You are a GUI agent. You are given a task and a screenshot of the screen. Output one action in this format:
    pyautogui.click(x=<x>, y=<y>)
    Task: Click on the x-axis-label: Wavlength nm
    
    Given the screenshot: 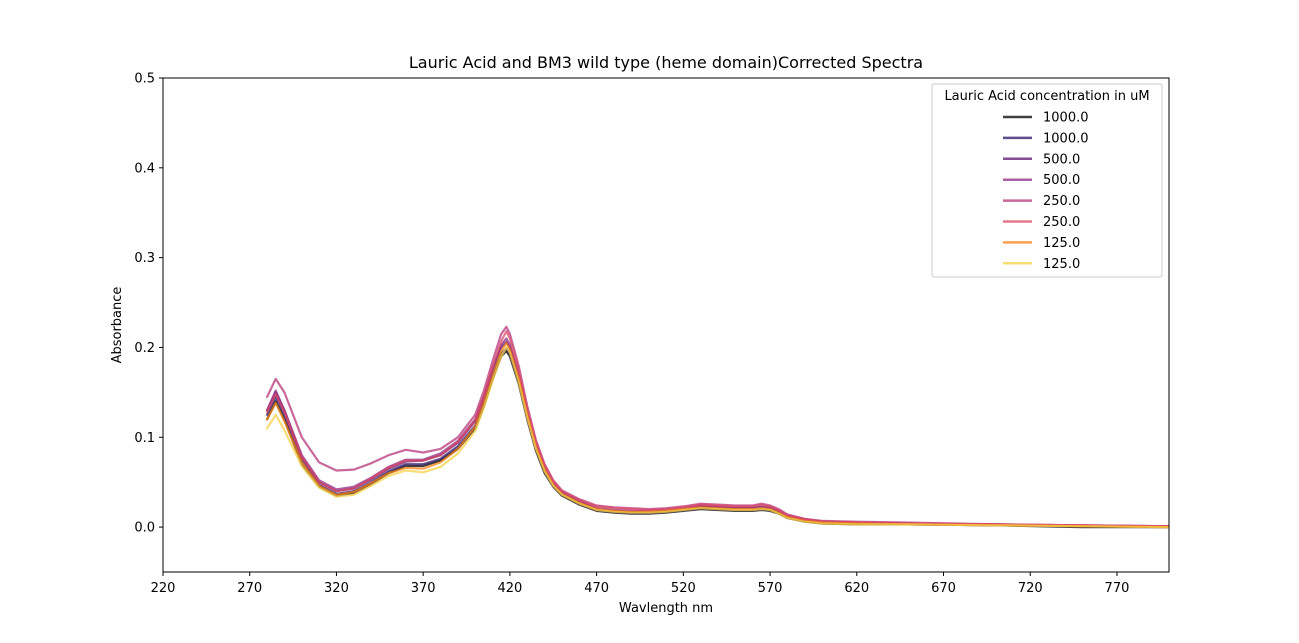 What is the action you would take?
    pyautogui.click(x=666, y=608)
    